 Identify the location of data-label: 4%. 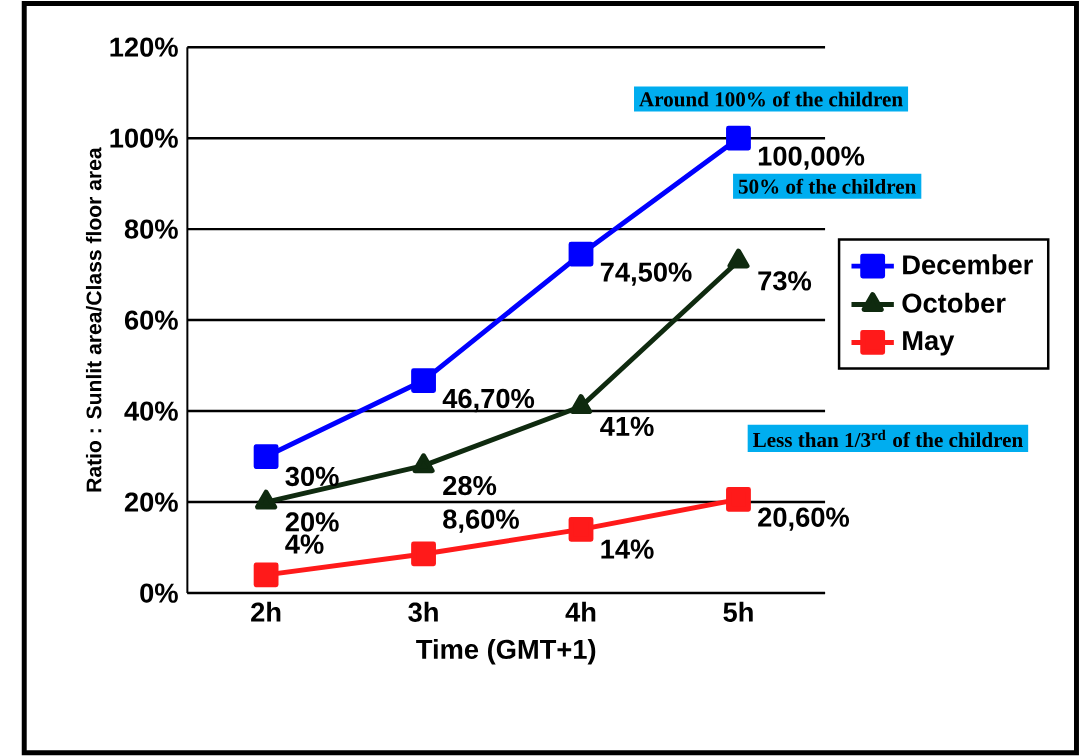
(304, 544).